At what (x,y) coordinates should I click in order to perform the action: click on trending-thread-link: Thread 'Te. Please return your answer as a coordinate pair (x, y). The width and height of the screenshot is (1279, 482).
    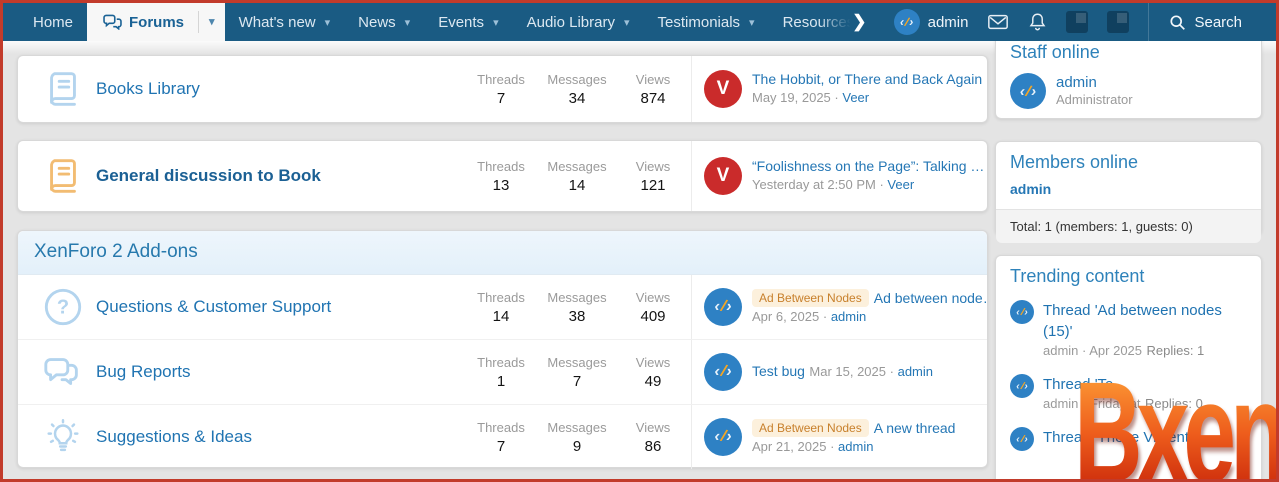
    Looking at the image, I should click on (1078, 384).